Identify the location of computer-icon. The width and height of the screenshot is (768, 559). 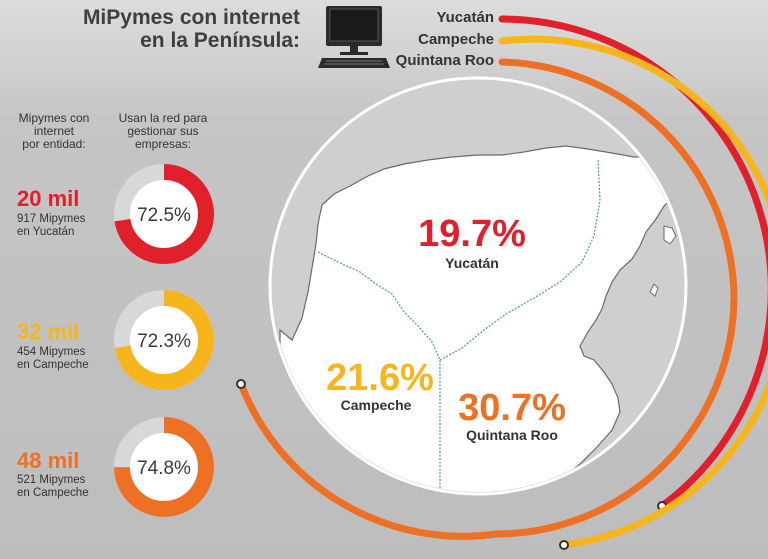
(354, 37).